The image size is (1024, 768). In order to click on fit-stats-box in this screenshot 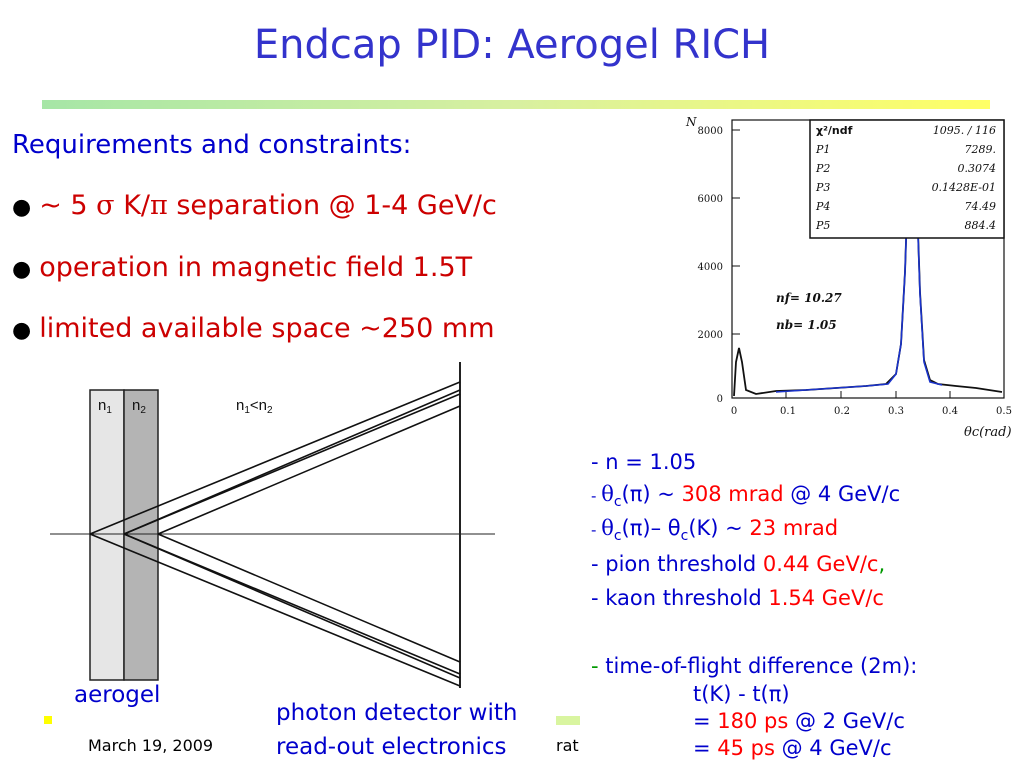, I will do `click(907, 179)`.